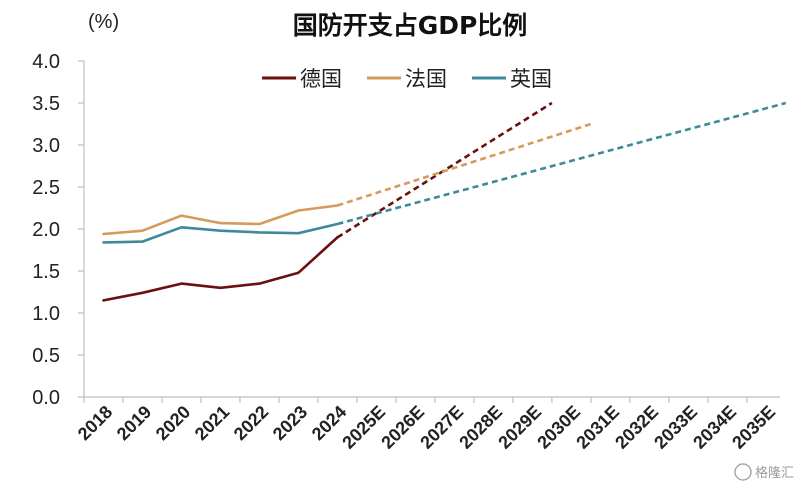  I want to click on x-tick-label: 2025E, so click(363, 427).